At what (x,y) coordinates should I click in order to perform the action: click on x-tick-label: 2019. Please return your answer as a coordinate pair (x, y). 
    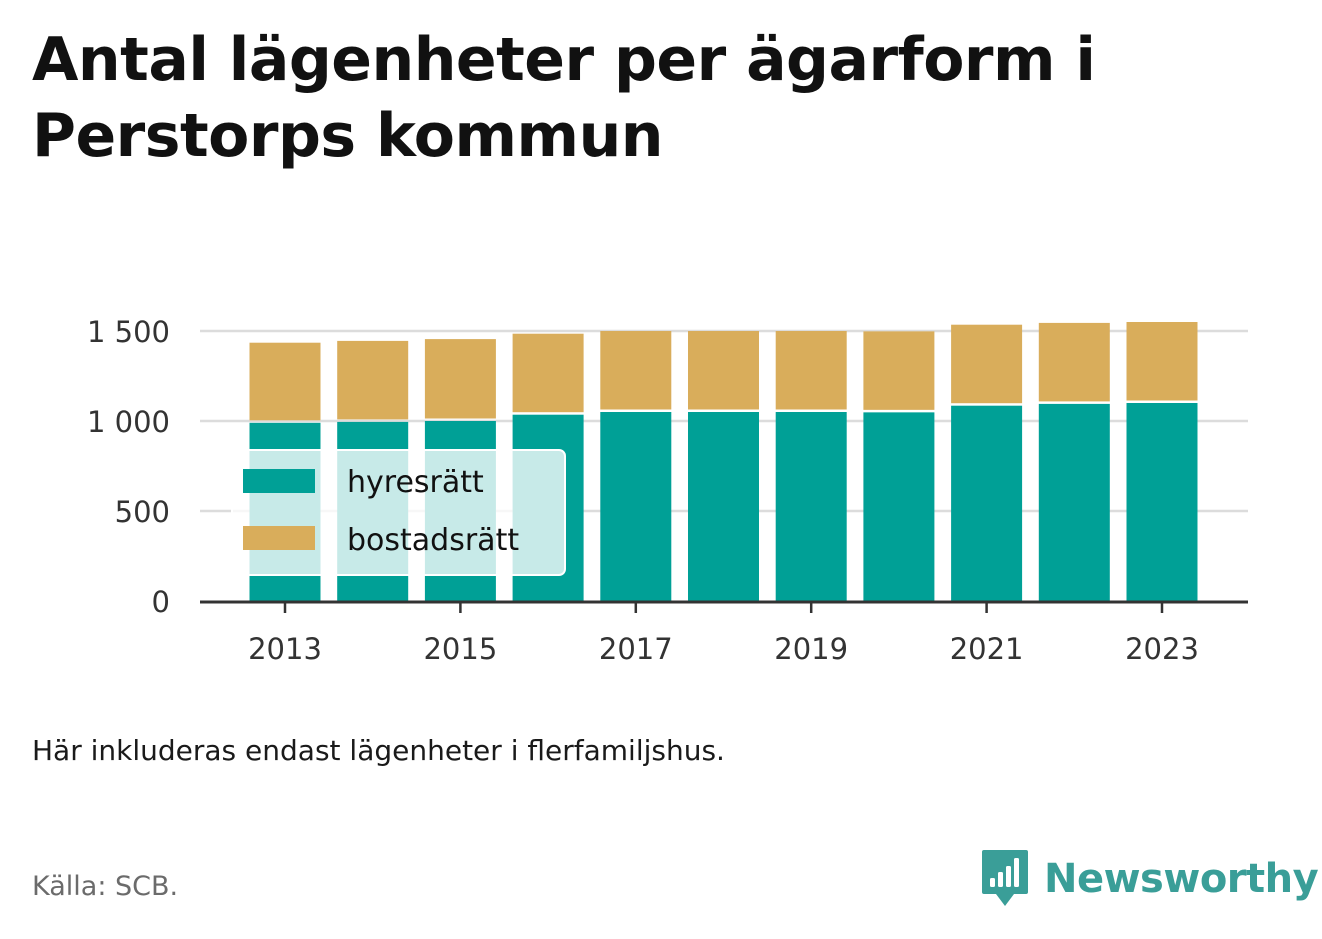
    Looking at the image, I should click on (811, 649).